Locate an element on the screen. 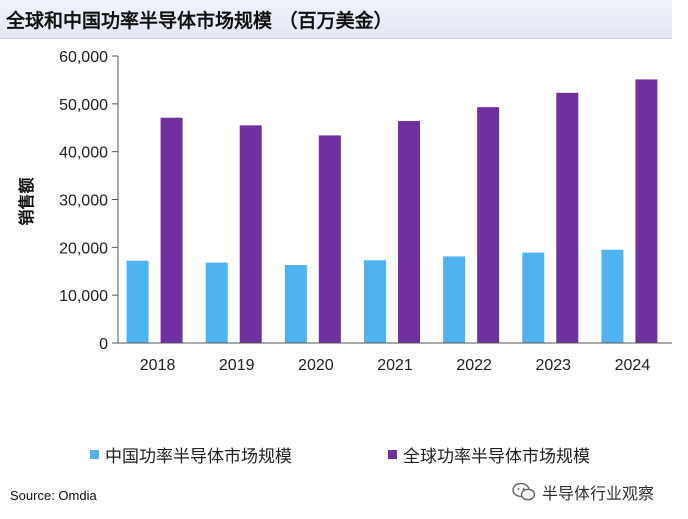  y-tick-label: 0 is located at coordinates (103, 344).